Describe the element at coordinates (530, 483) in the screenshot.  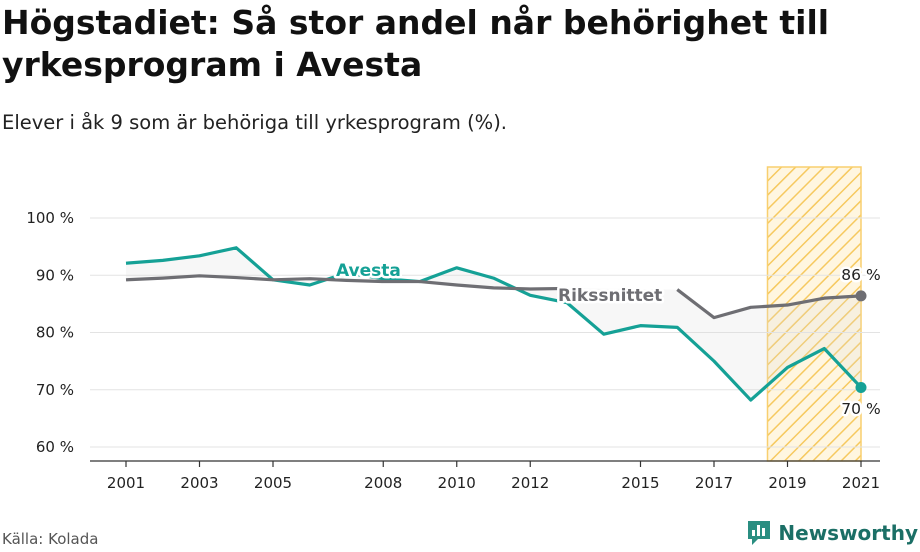
I see `x-tick-label: 2012` at that location.